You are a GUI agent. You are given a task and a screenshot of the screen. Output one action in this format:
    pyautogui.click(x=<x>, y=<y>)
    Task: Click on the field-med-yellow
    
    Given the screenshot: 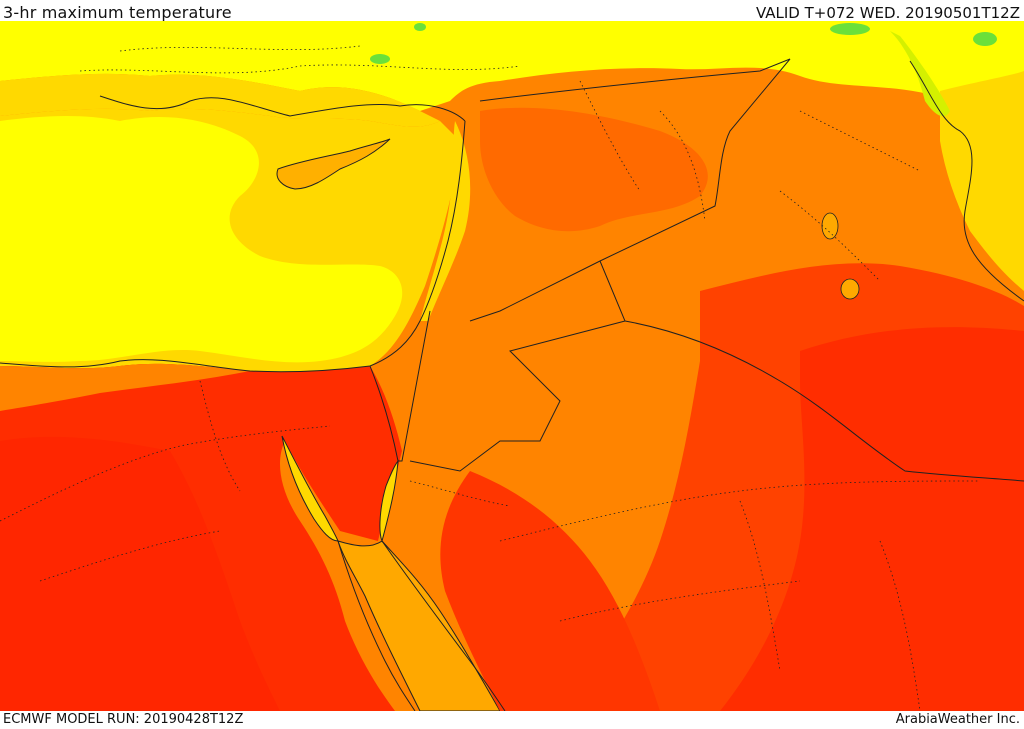 What is the action you would take?
    pyautogui.click(x=201, y=239)
    